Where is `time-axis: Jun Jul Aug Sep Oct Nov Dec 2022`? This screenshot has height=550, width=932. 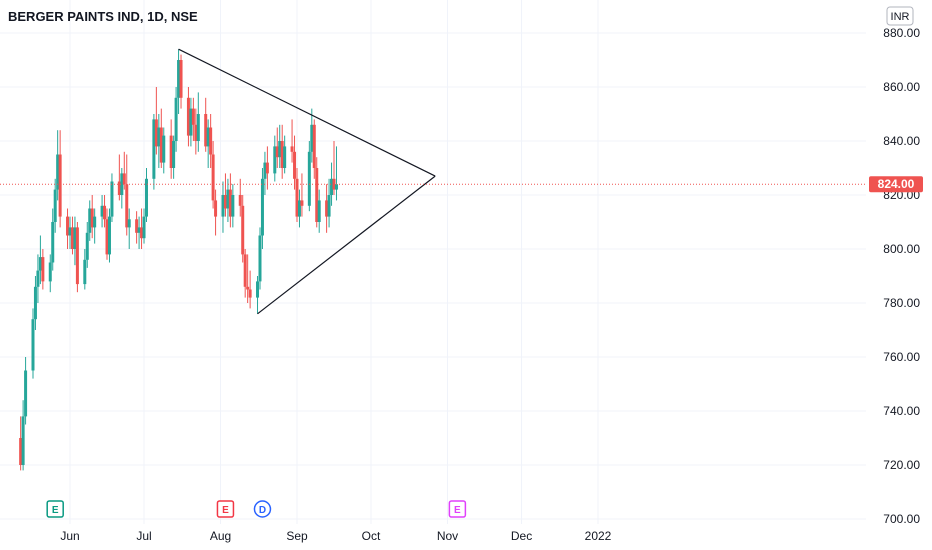
time-axis: Jun Jul Aug Sep Oct Nov Dec 2022 is located at coordinates (335, 536).